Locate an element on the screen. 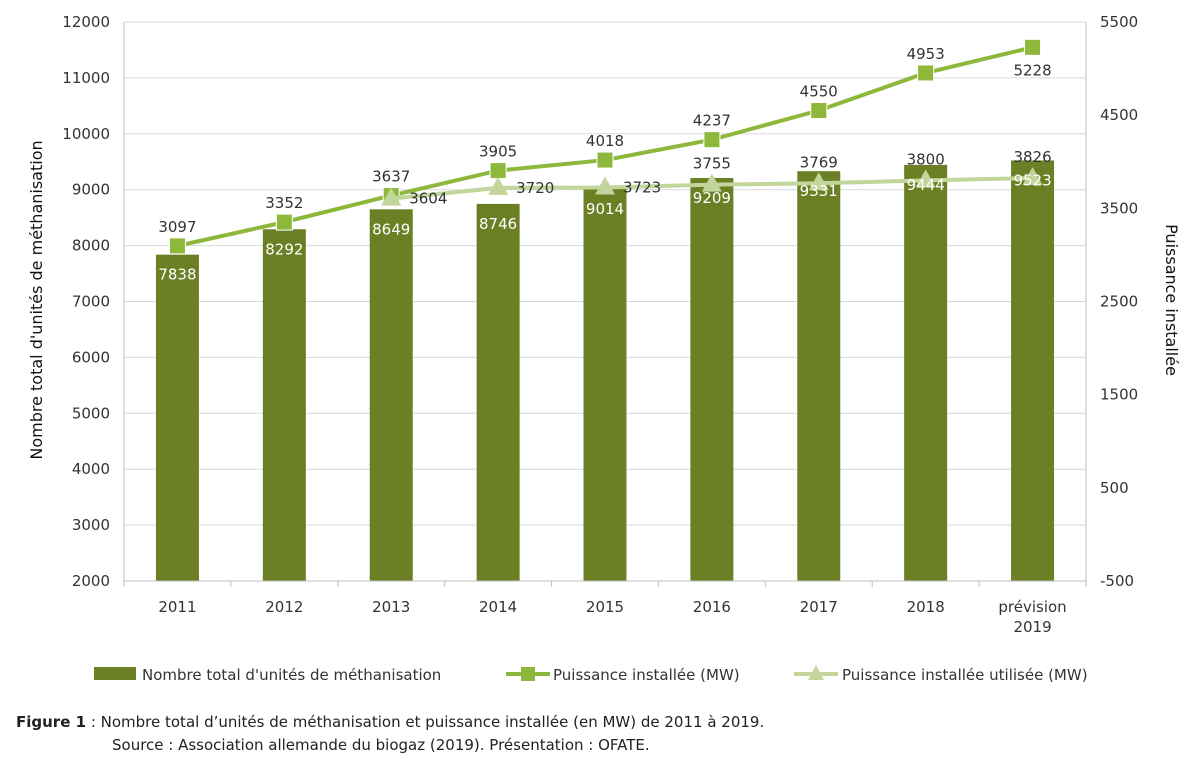 The image size is (1200, 773). line-value-label: 4550 is located at coordinates (819, 92).